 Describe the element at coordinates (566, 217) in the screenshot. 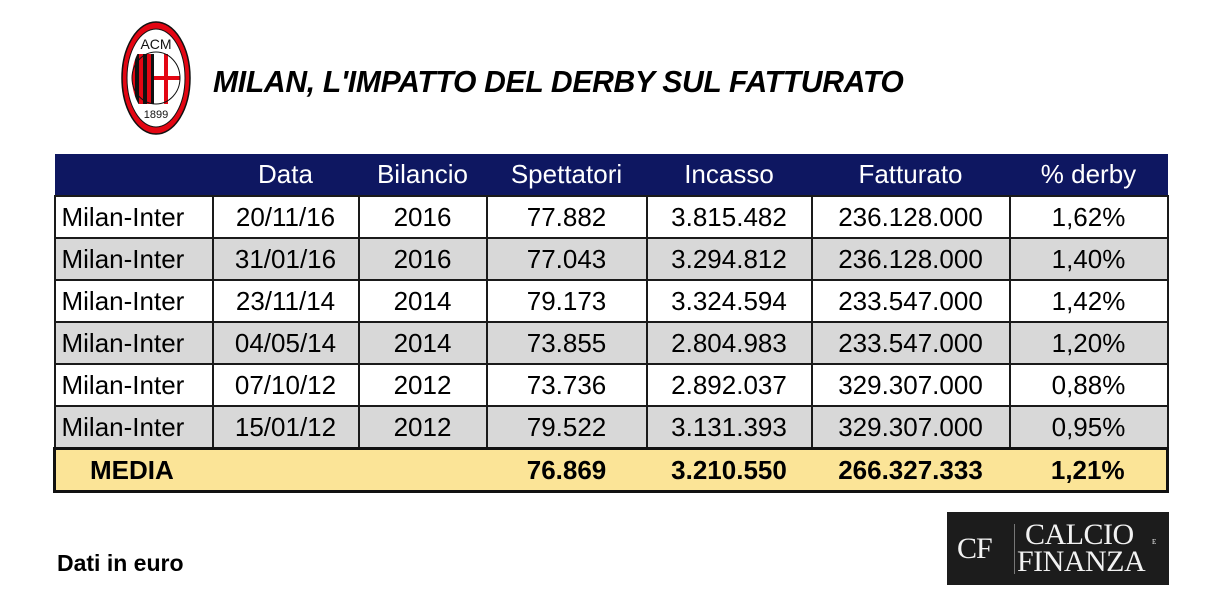

I see `spettatori-cell: 77.882` at that location.